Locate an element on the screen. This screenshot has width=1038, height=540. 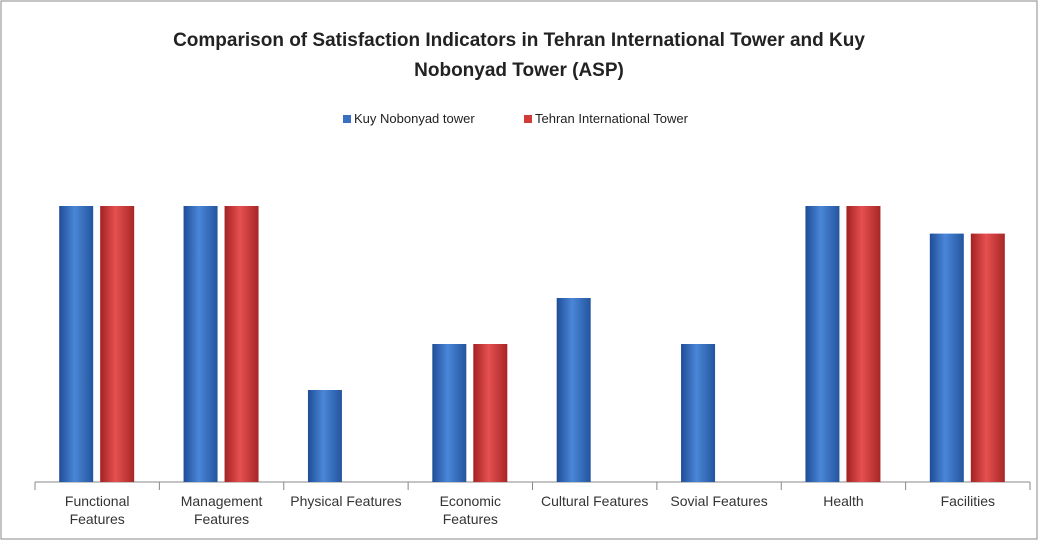
legend-label: Kuy Nobonyad tower is located at coordinates (414, 118).